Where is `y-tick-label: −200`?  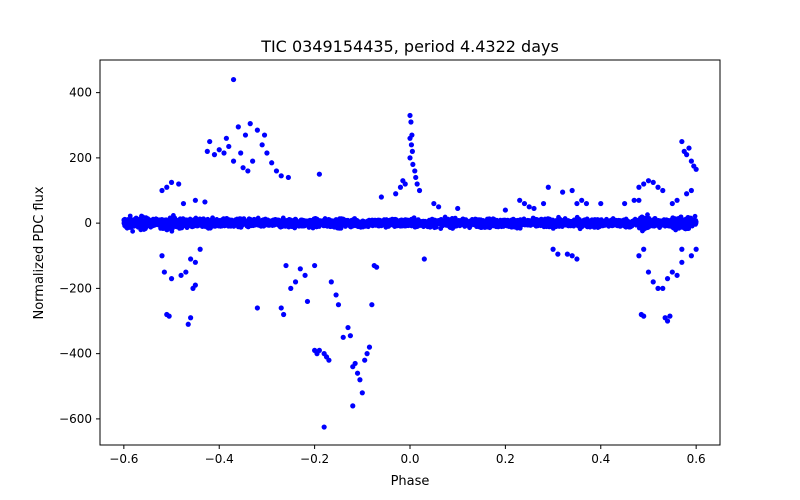
y-tick-label: −200 is located at coordinates (75, 288).